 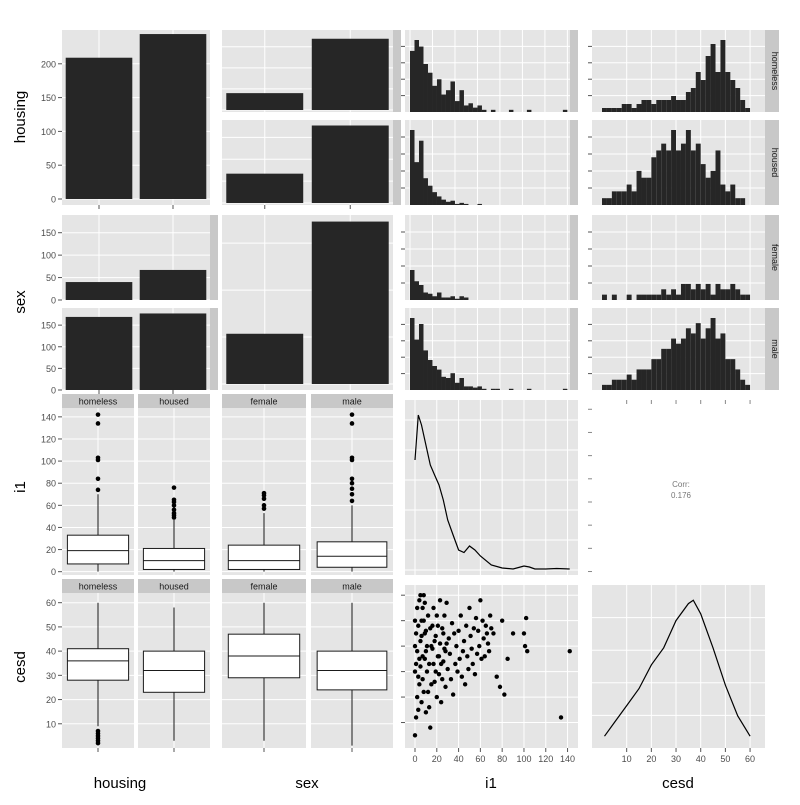 What do you see at coordinates (681, 484) in the screenshot?
I see `correlation-label: Corr:` at bounding box center [681, 484].